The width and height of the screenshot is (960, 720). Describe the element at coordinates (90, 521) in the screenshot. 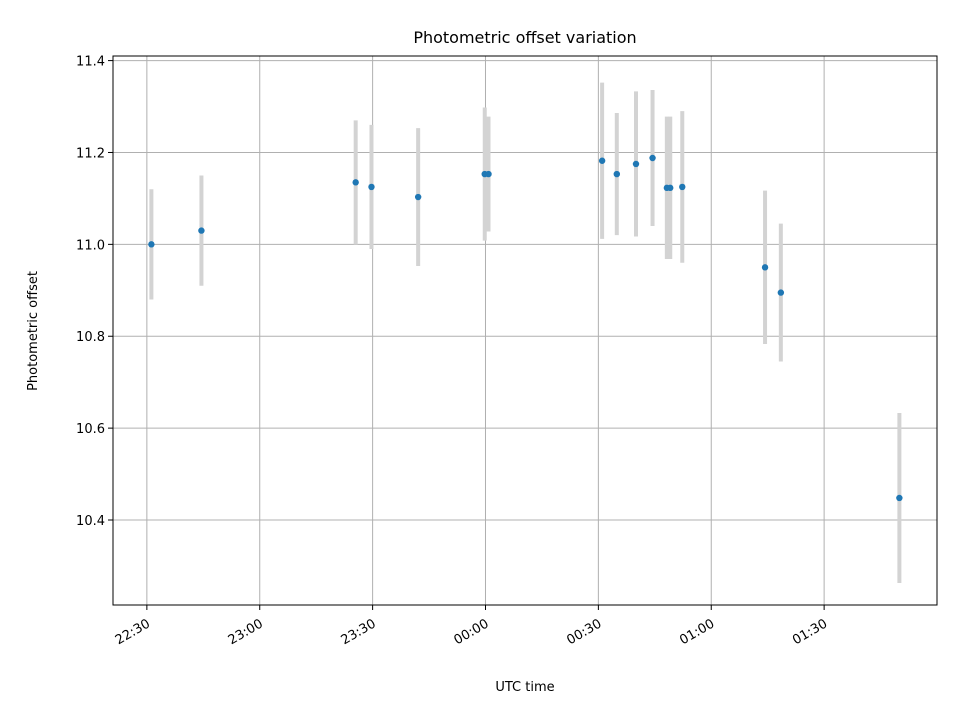

I see `y-tick-label: 10.4` at that location.